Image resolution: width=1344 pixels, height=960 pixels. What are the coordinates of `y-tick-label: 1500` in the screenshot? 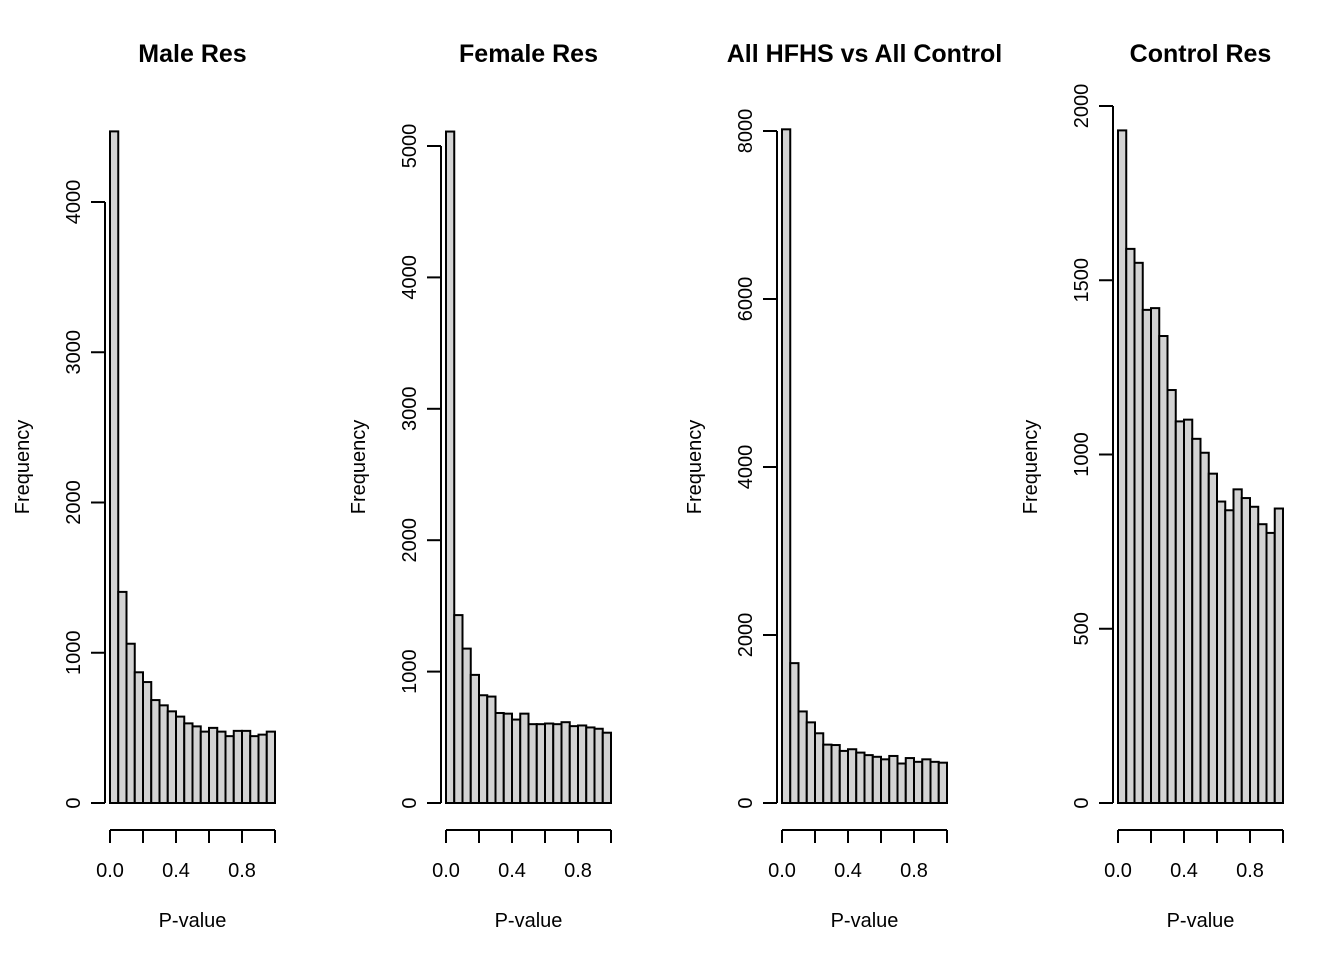 It's located at (1082, 280).